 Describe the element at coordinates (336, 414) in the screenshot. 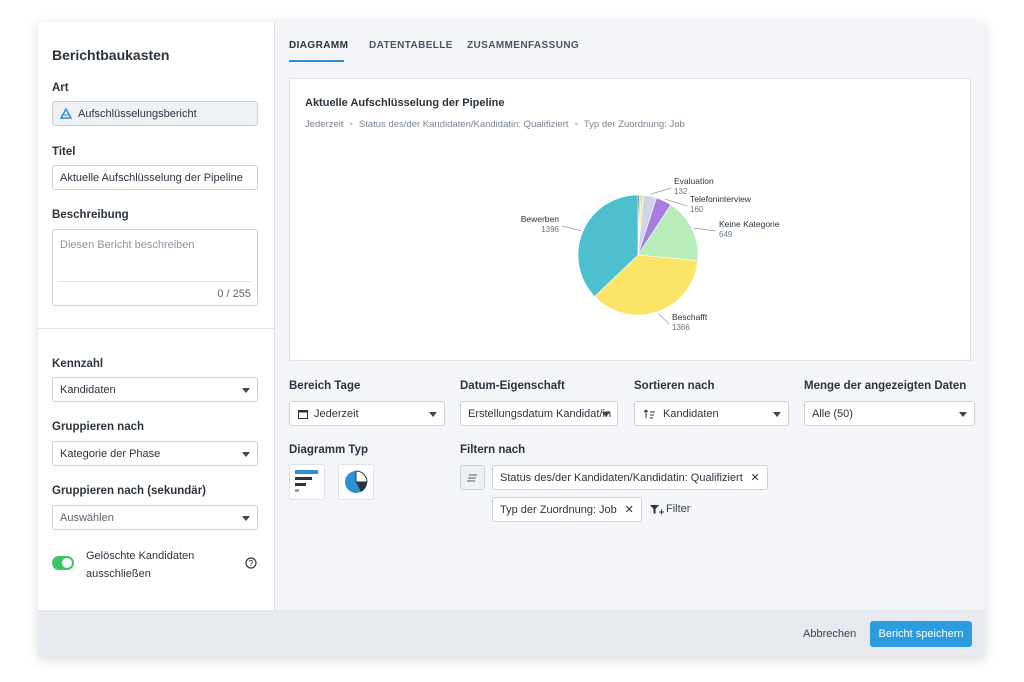

I see `field-value: Jederzeit` at that location.